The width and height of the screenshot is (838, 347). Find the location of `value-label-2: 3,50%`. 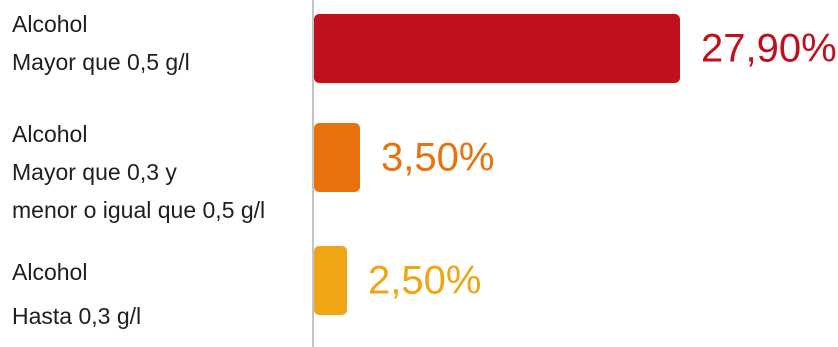

value-label-2: 3,50% is located at coordinates (437, 158).